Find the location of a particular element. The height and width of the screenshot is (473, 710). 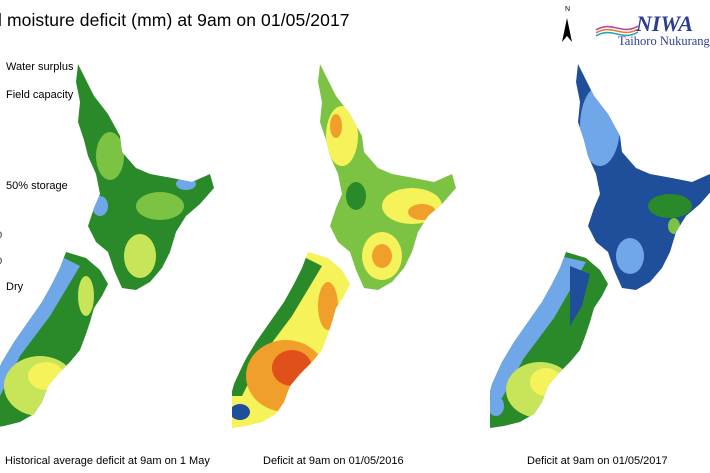

niwa-logo: NIWA is located at coordinates (644, 24).